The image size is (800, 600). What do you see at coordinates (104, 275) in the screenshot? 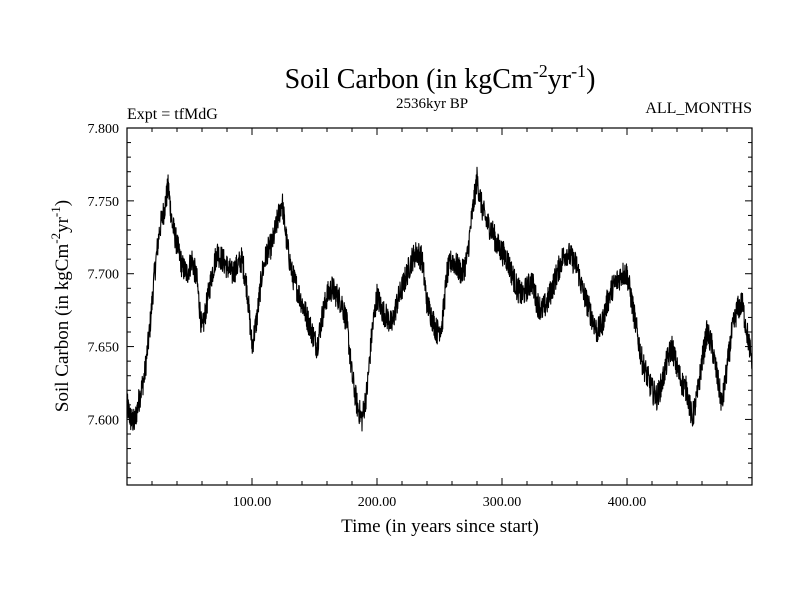
I see `y-tick-label: 7.700` at bounding box center [104, 275].